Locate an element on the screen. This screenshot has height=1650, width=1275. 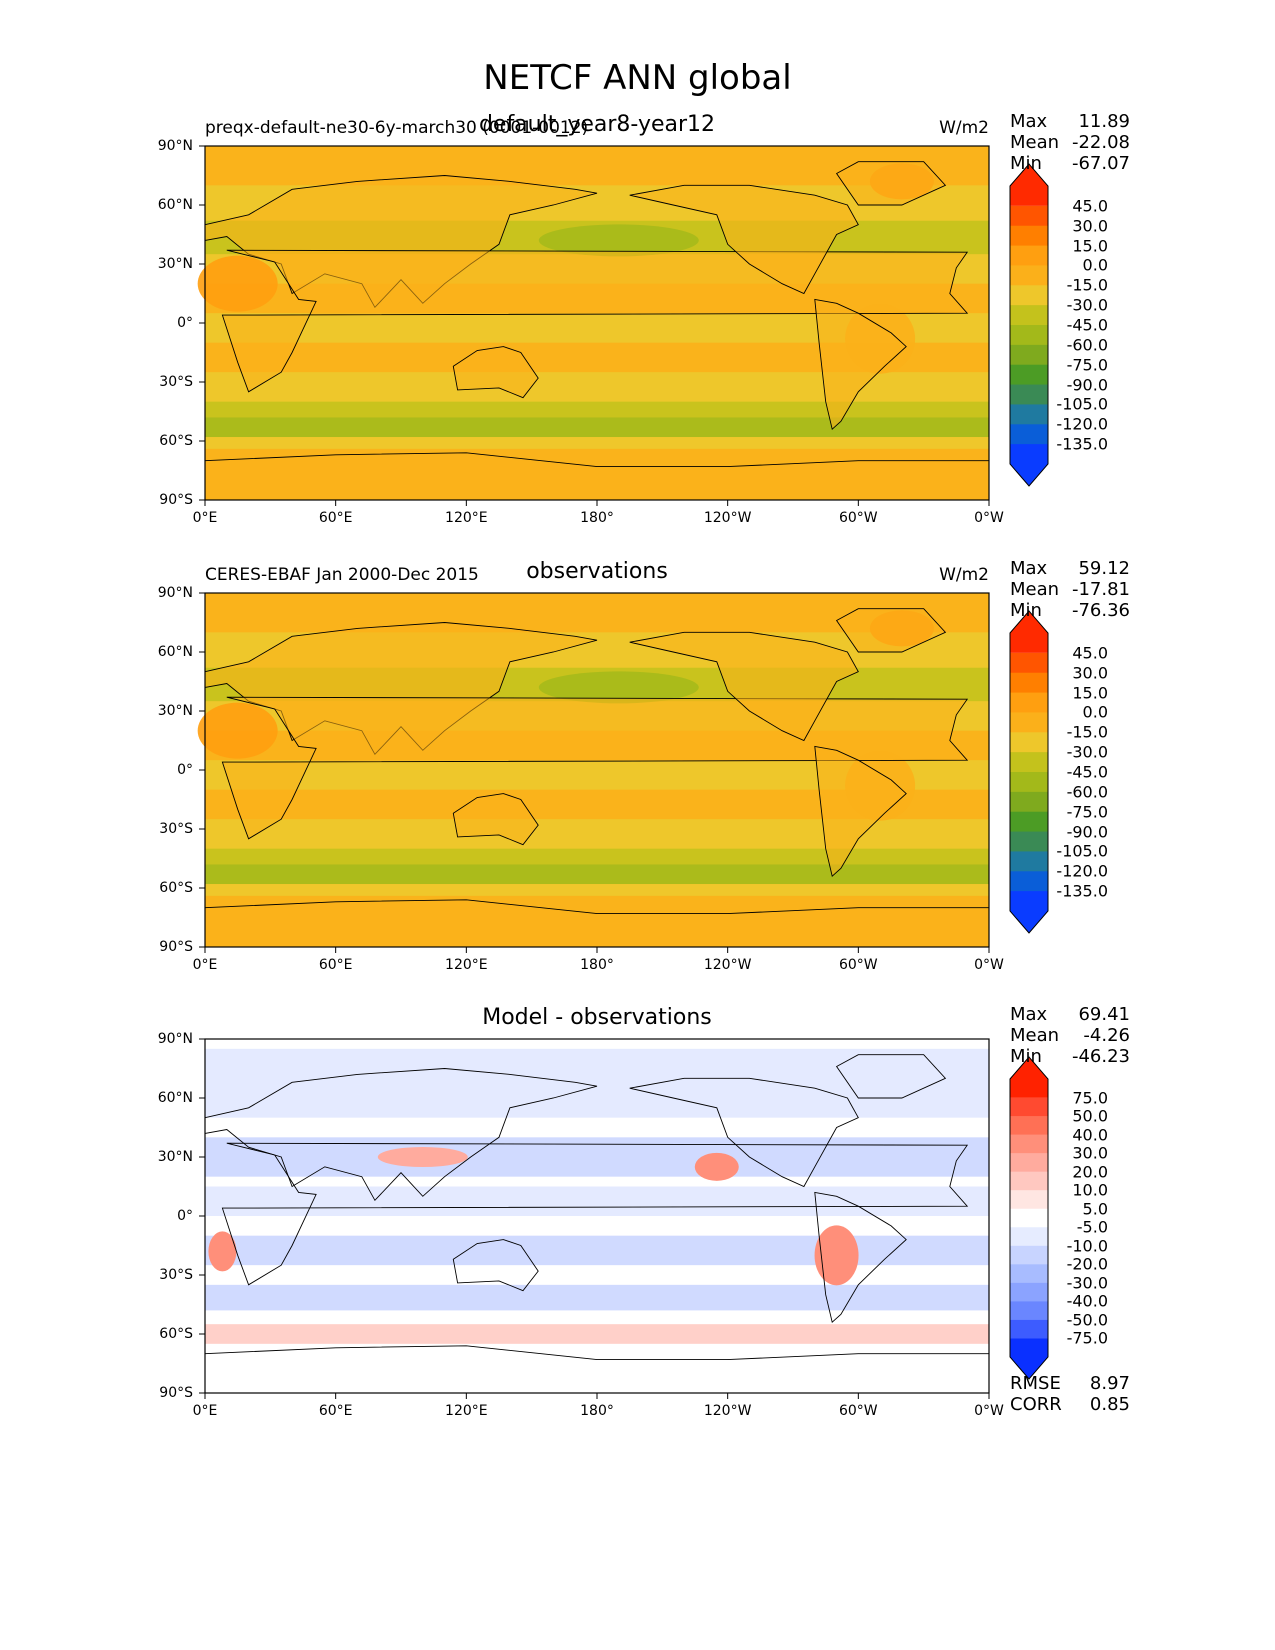
colorbar-label: 5.0 is located at coordinates (1095, 1209).